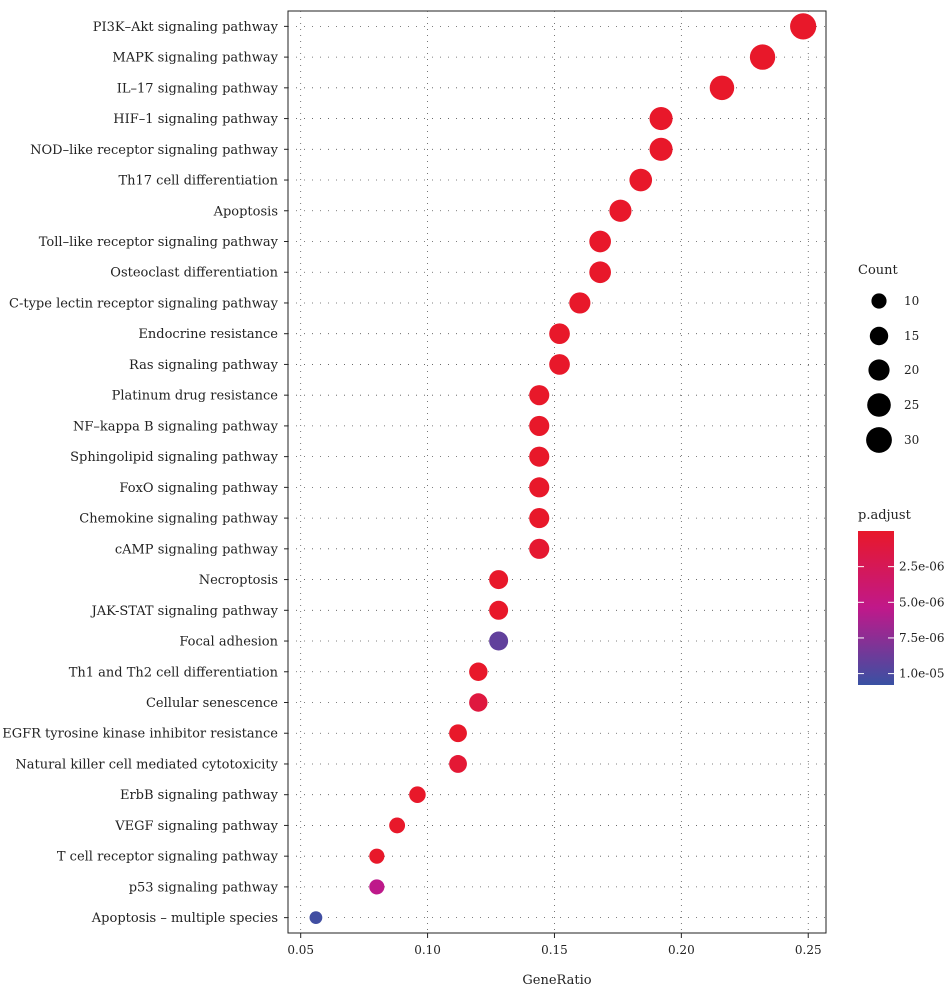 The image size is (948, 991). Describe the element at coordinates (176, 426) in the screenshot. I see `category-label: NF–kappa B signaling pathway` at that location.